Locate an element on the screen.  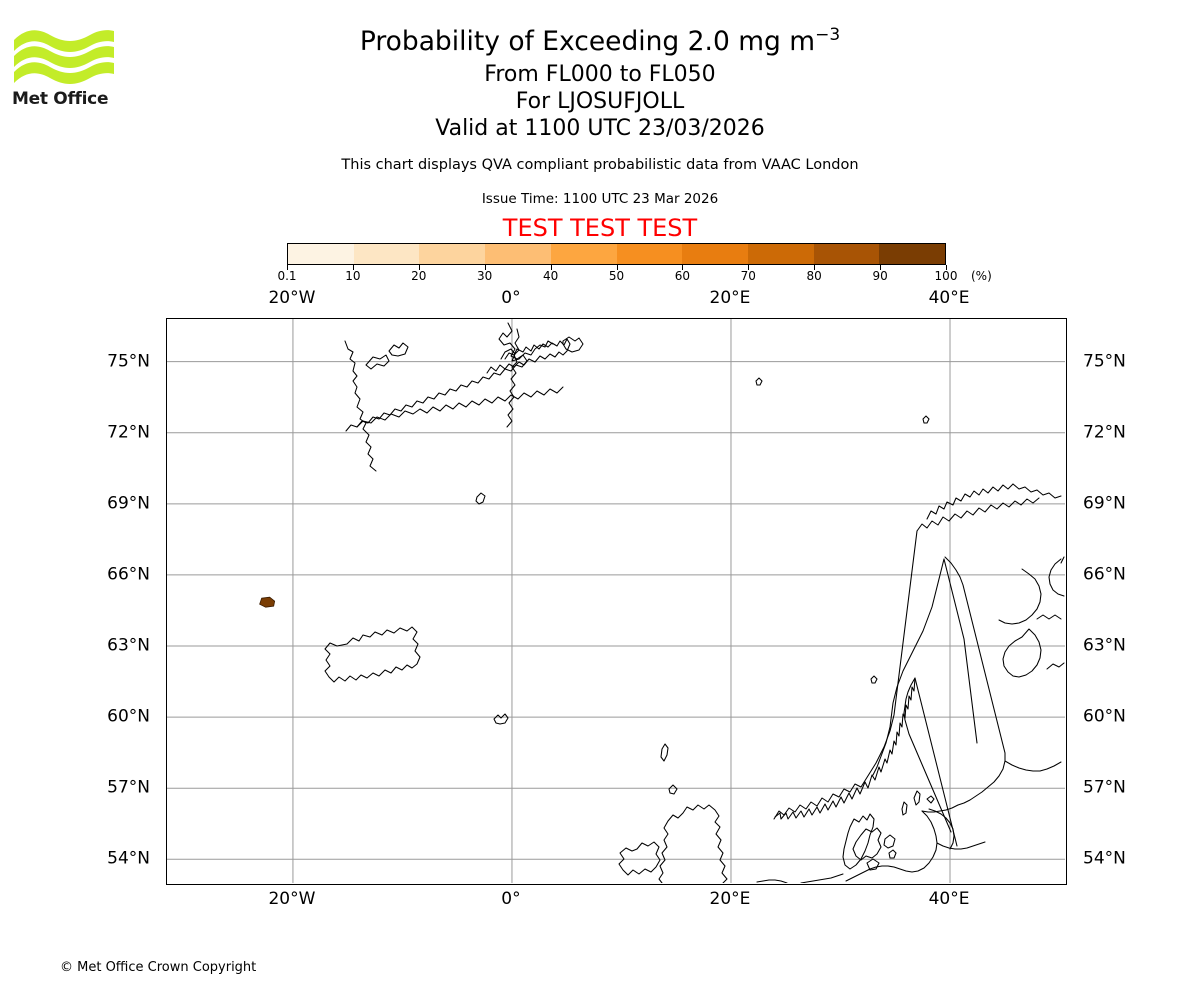
page-title-exponent: −3 is located at coordinates (828, 35).